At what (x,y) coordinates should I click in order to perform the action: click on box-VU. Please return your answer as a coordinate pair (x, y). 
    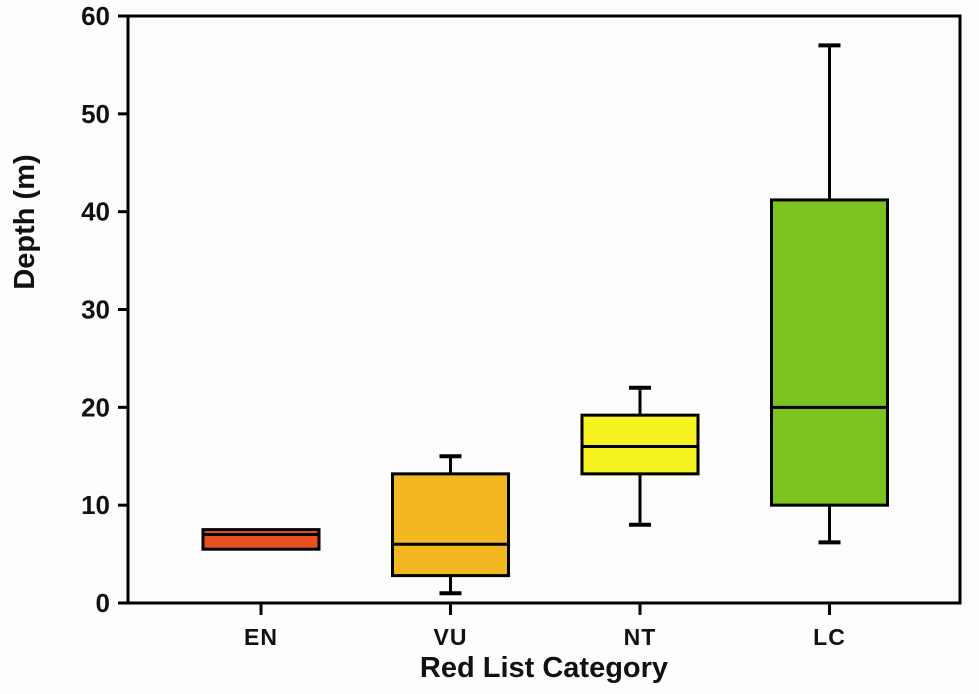
    Looking at the image, I should click on (450, 525).